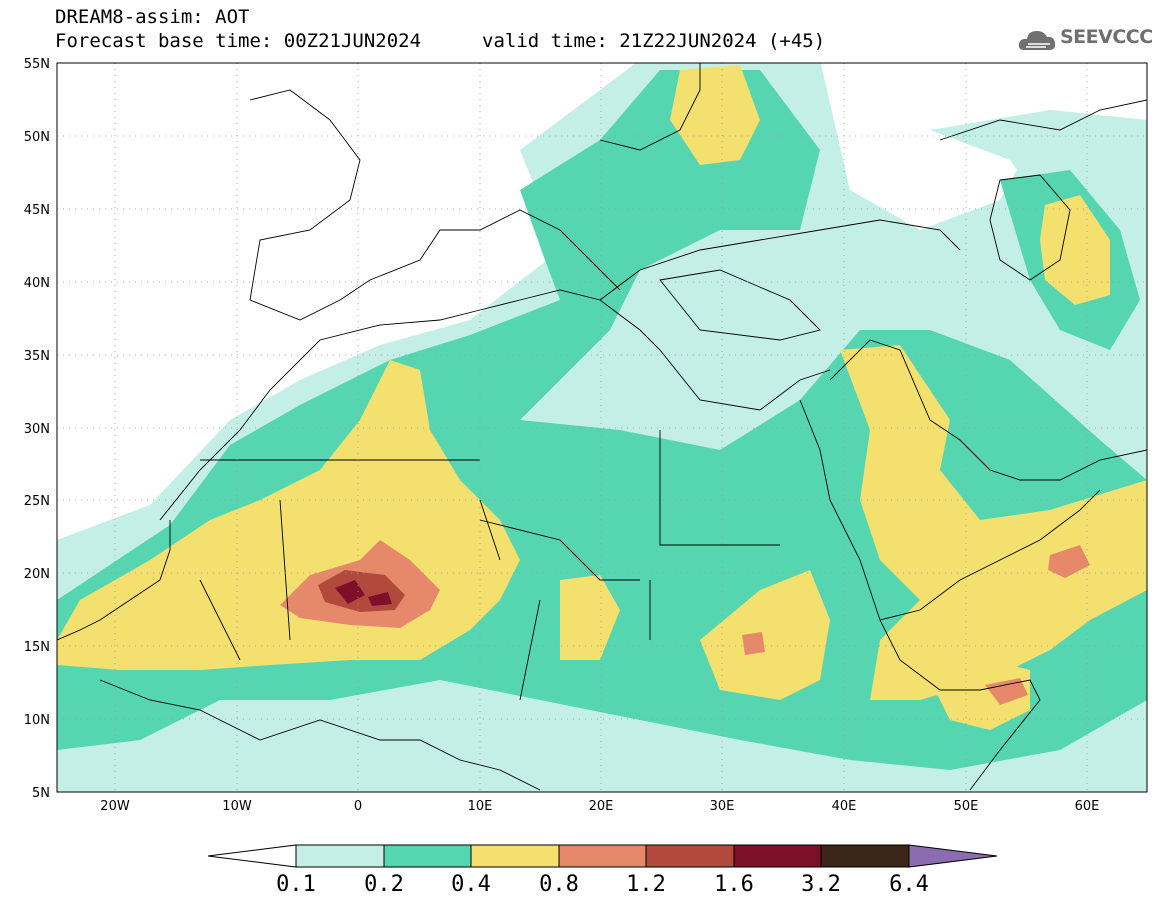 The width and height of the screenshot is (1165, 905). I want to click on colorbar-label: 6.4, so click(909, 884).